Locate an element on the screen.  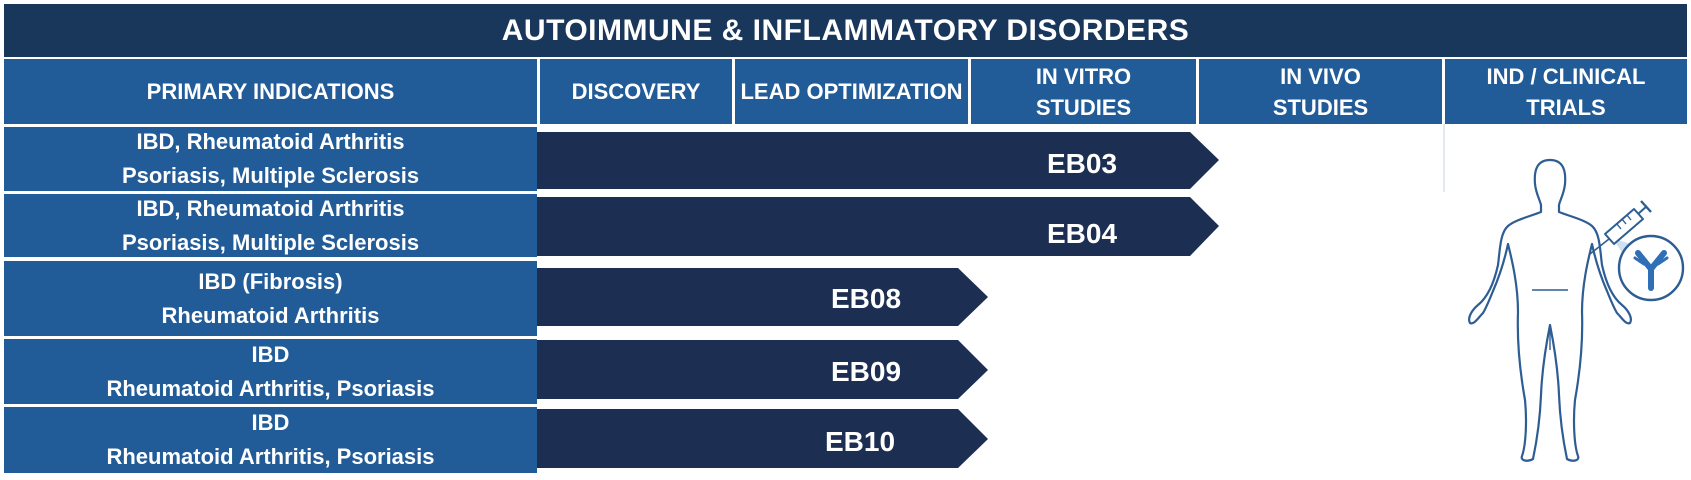
pipeline-arrow-eb08 is located at coordinates (762, 297).